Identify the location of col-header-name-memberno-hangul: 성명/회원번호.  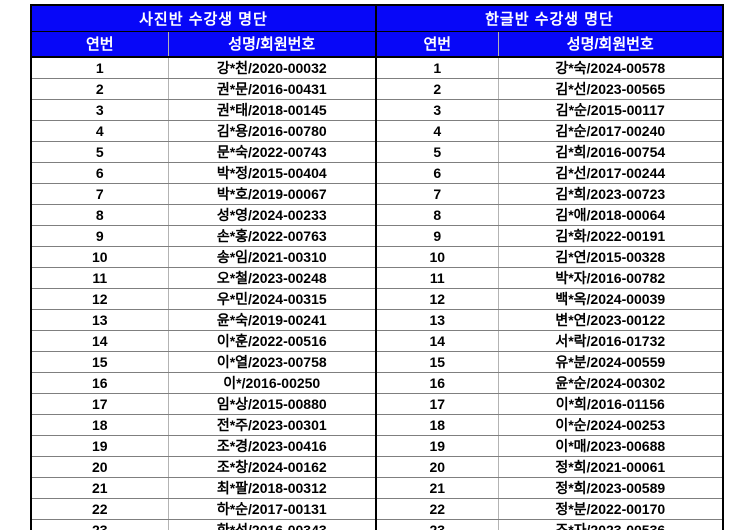
(610, 44).